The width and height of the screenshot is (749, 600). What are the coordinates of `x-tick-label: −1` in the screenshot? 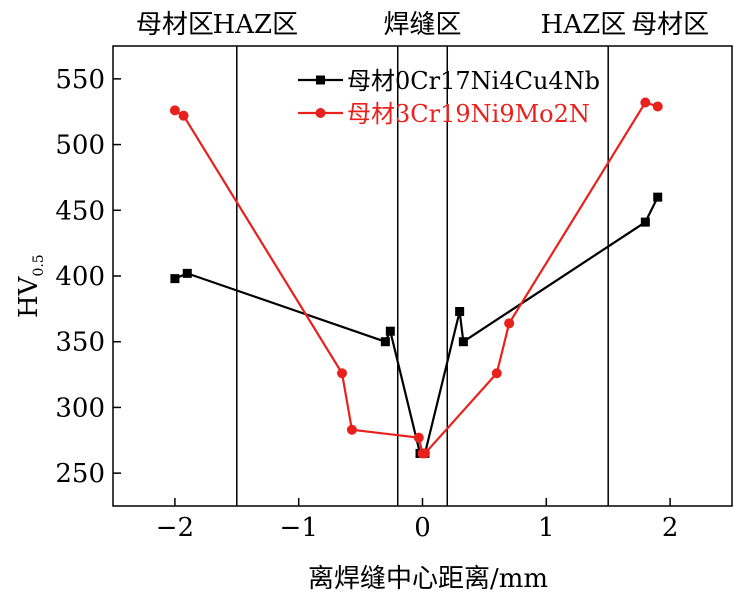 It's located at (299, 528).